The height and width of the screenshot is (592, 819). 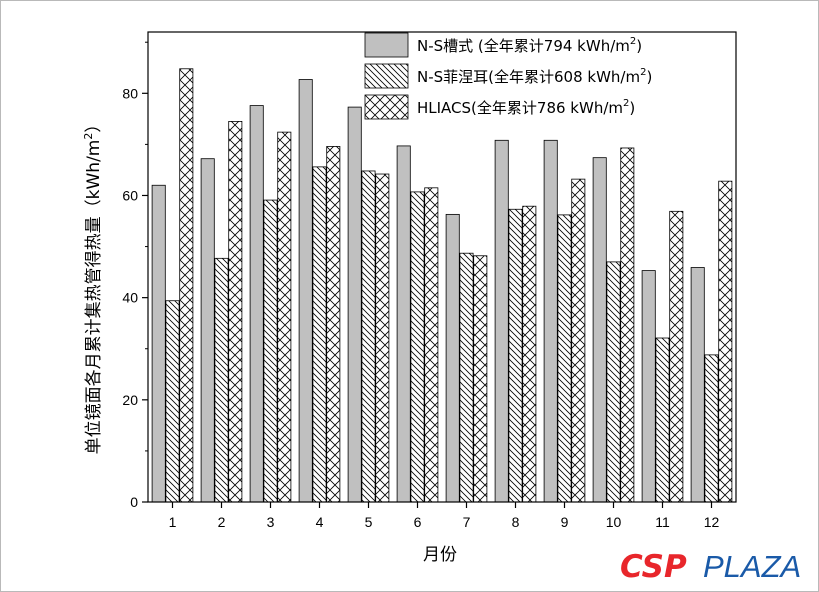 I want to click on y-tick-label-40: 40, so click(x=130, y=298).